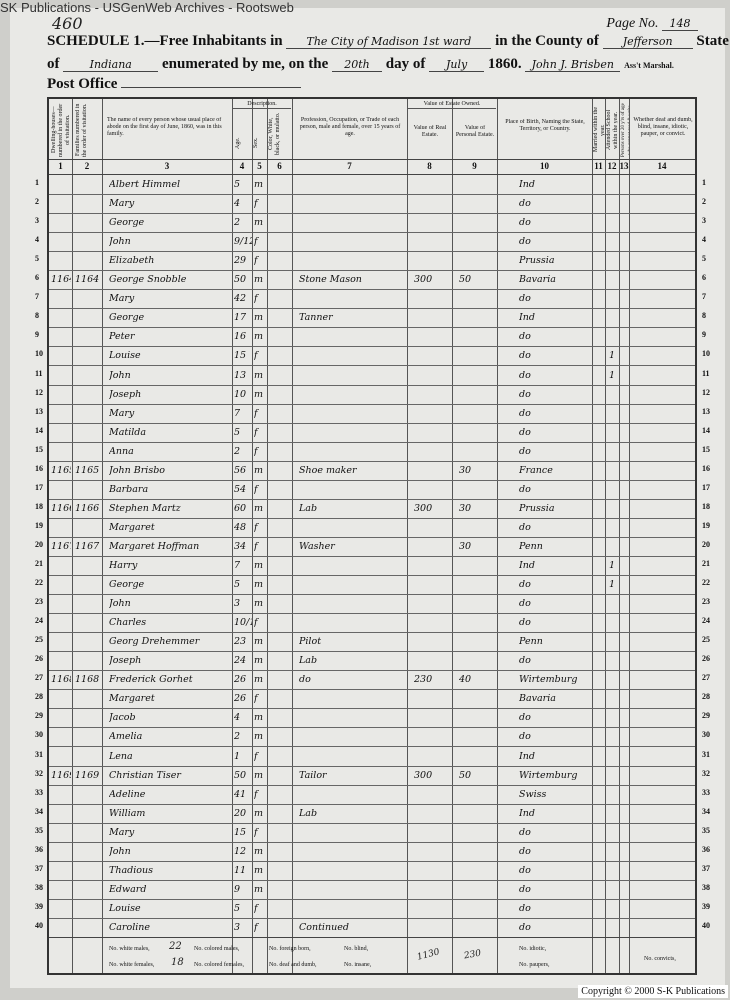  What do you see at coordinates (706, 563) in the screenshot?
I see `line-number: 21` at bounding box center [706, 563].